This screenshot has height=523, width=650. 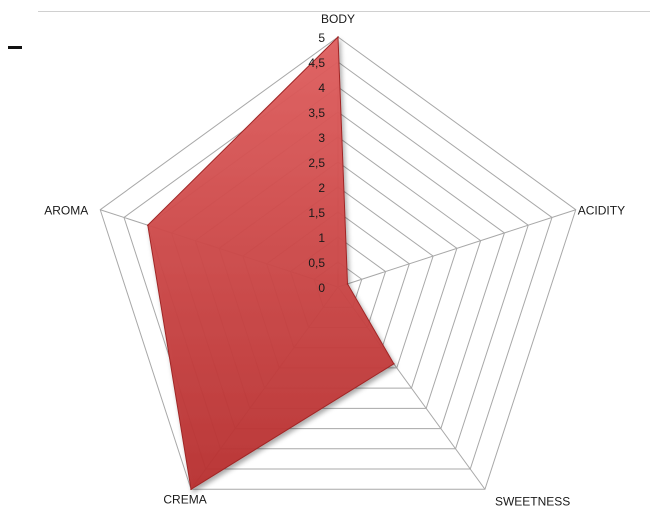 I want to click on tick-label: 3,5, so click(x=316, y=113).